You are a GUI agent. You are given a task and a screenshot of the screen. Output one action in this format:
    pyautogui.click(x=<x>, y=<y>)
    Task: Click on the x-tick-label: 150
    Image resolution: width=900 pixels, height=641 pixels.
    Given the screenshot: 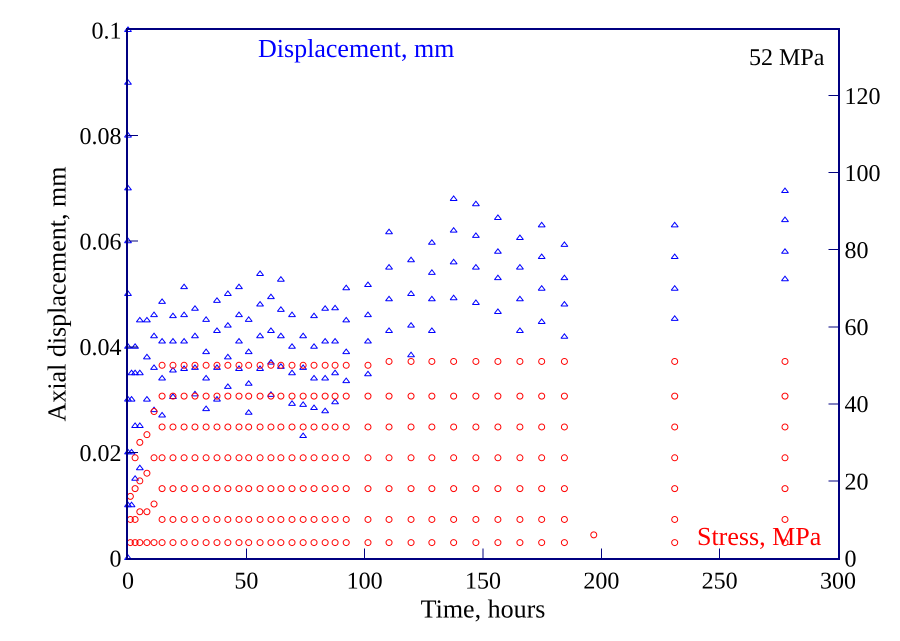 What is the action you would take?
    pyautogui.click(x=483, y=581)
    